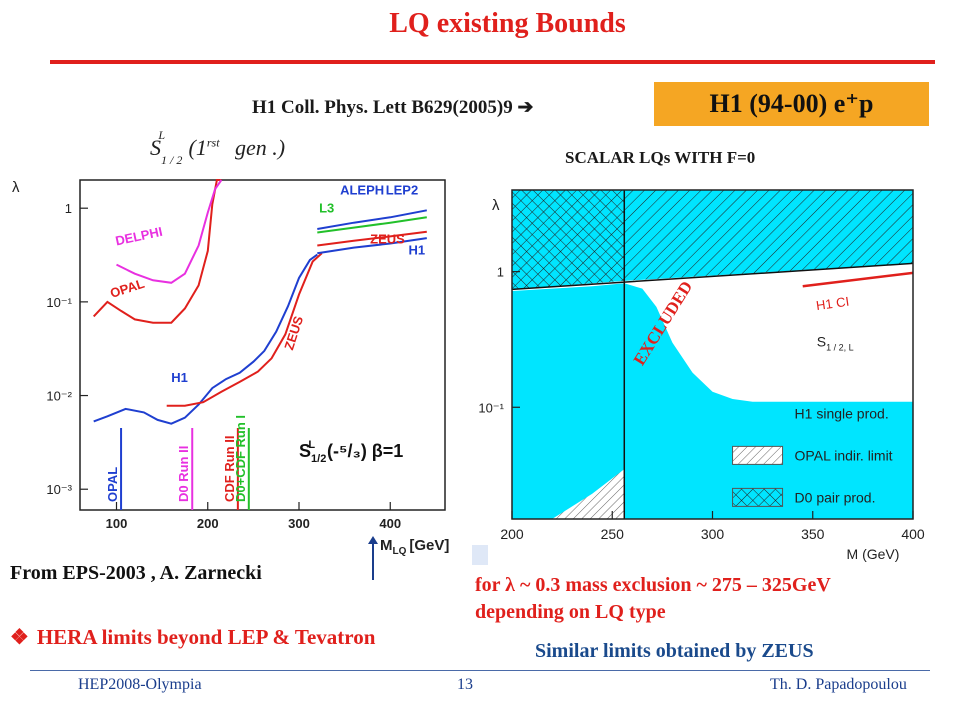 This screenshot has width=960, height=720. What do you see at coordinates (179, 377) in the screenshot?
I see `series-label-h1: H1` at bounding box center [179, 377].